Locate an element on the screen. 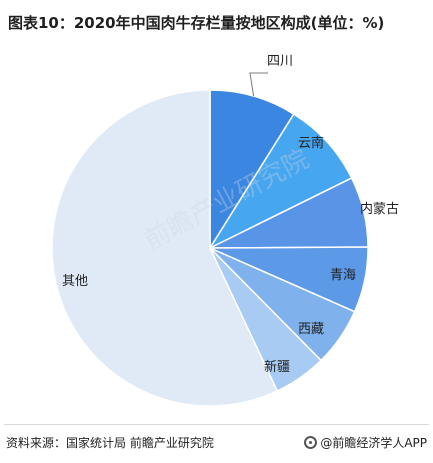 This screenshot has height=463, width=433. brand-text: @前瞻经济学人APP is located at coordinates (373, 443).